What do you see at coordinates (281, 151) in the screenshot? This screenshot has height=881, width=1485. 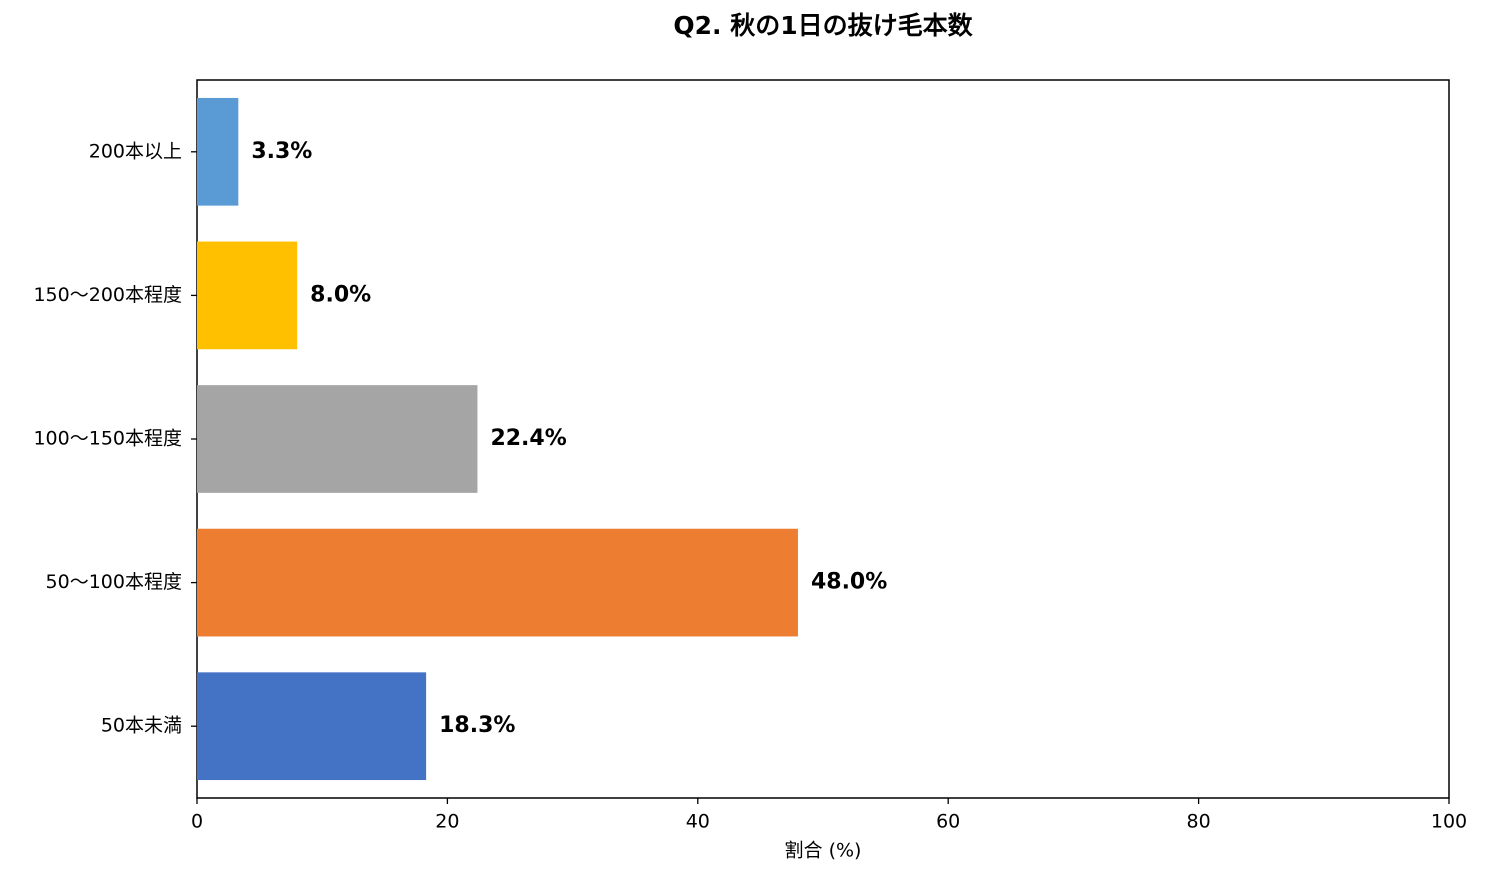 I see `value-label: 3.3%` at bounding box center [281, 151].